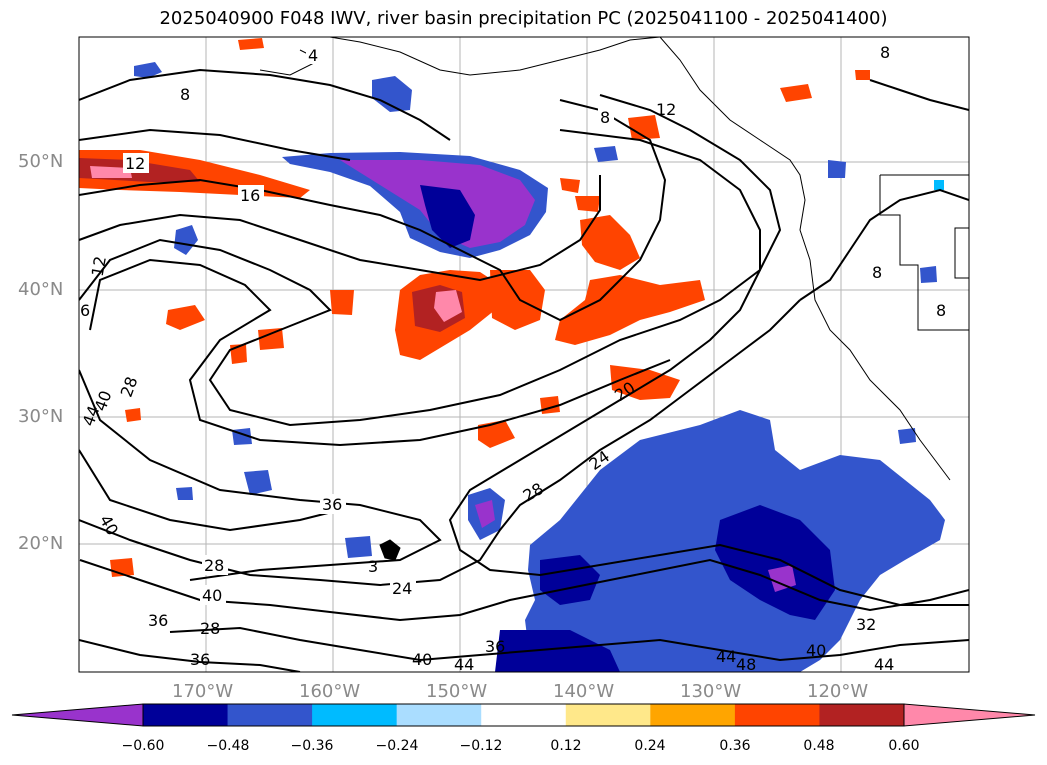 The width and height of the screenshot is (1047, 765). What do you see at coordinates (481, 746) in the screenshot?
I see `colorbar-tick-label: −0.12` at bounding box center [481, 746].